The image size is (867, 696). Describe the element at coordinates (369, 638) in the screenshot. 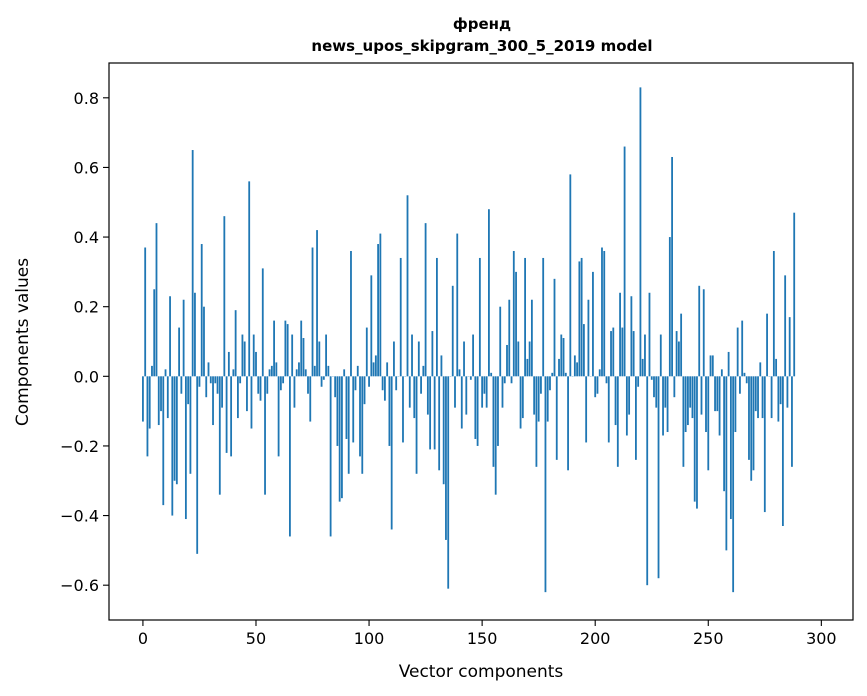

I see `x-tick-label: 100` at that location.